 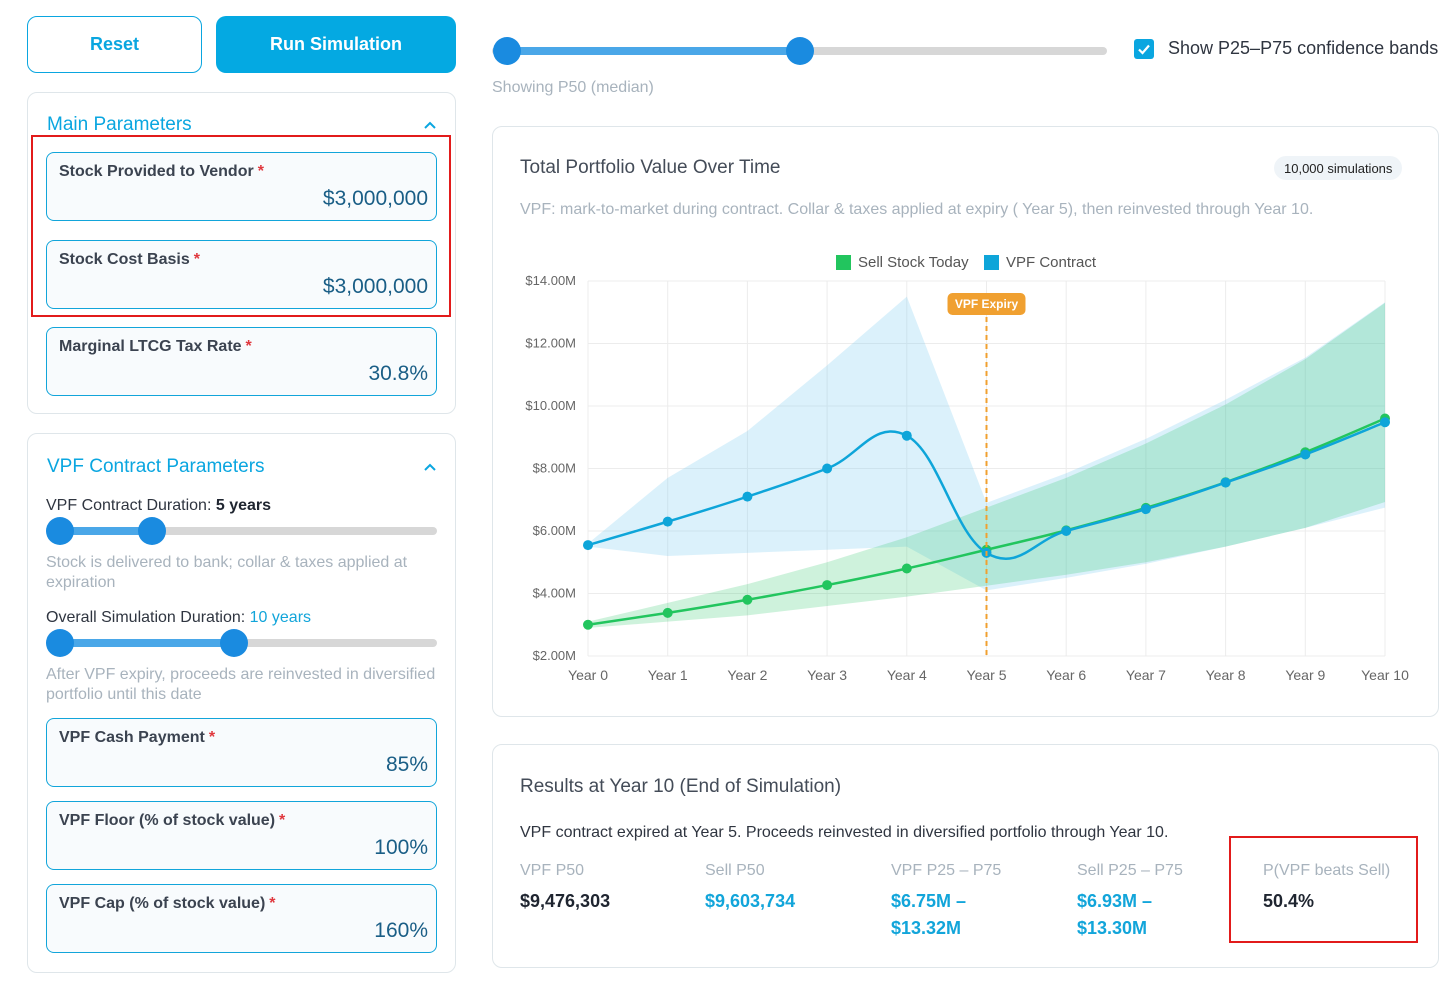 I want to click on stock-provided-field: Stock Provided to Vendor * $3,000,000, so click(x=241, y=186).